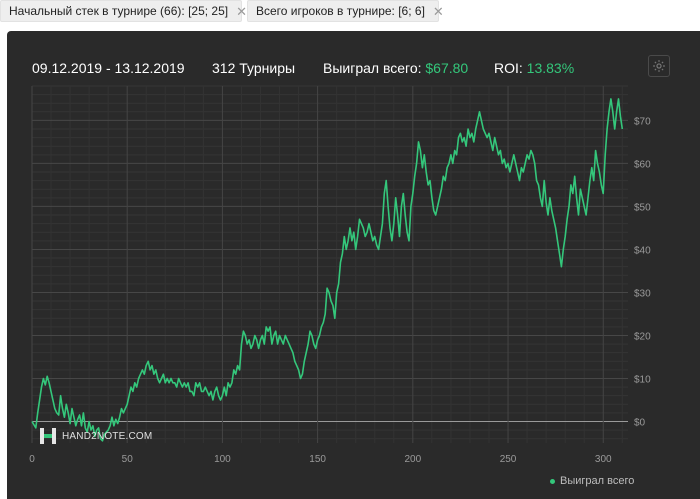  Describe the element at coordinates (642, 250) in the screenshot. I see `y-tick-label: $40` at that location.